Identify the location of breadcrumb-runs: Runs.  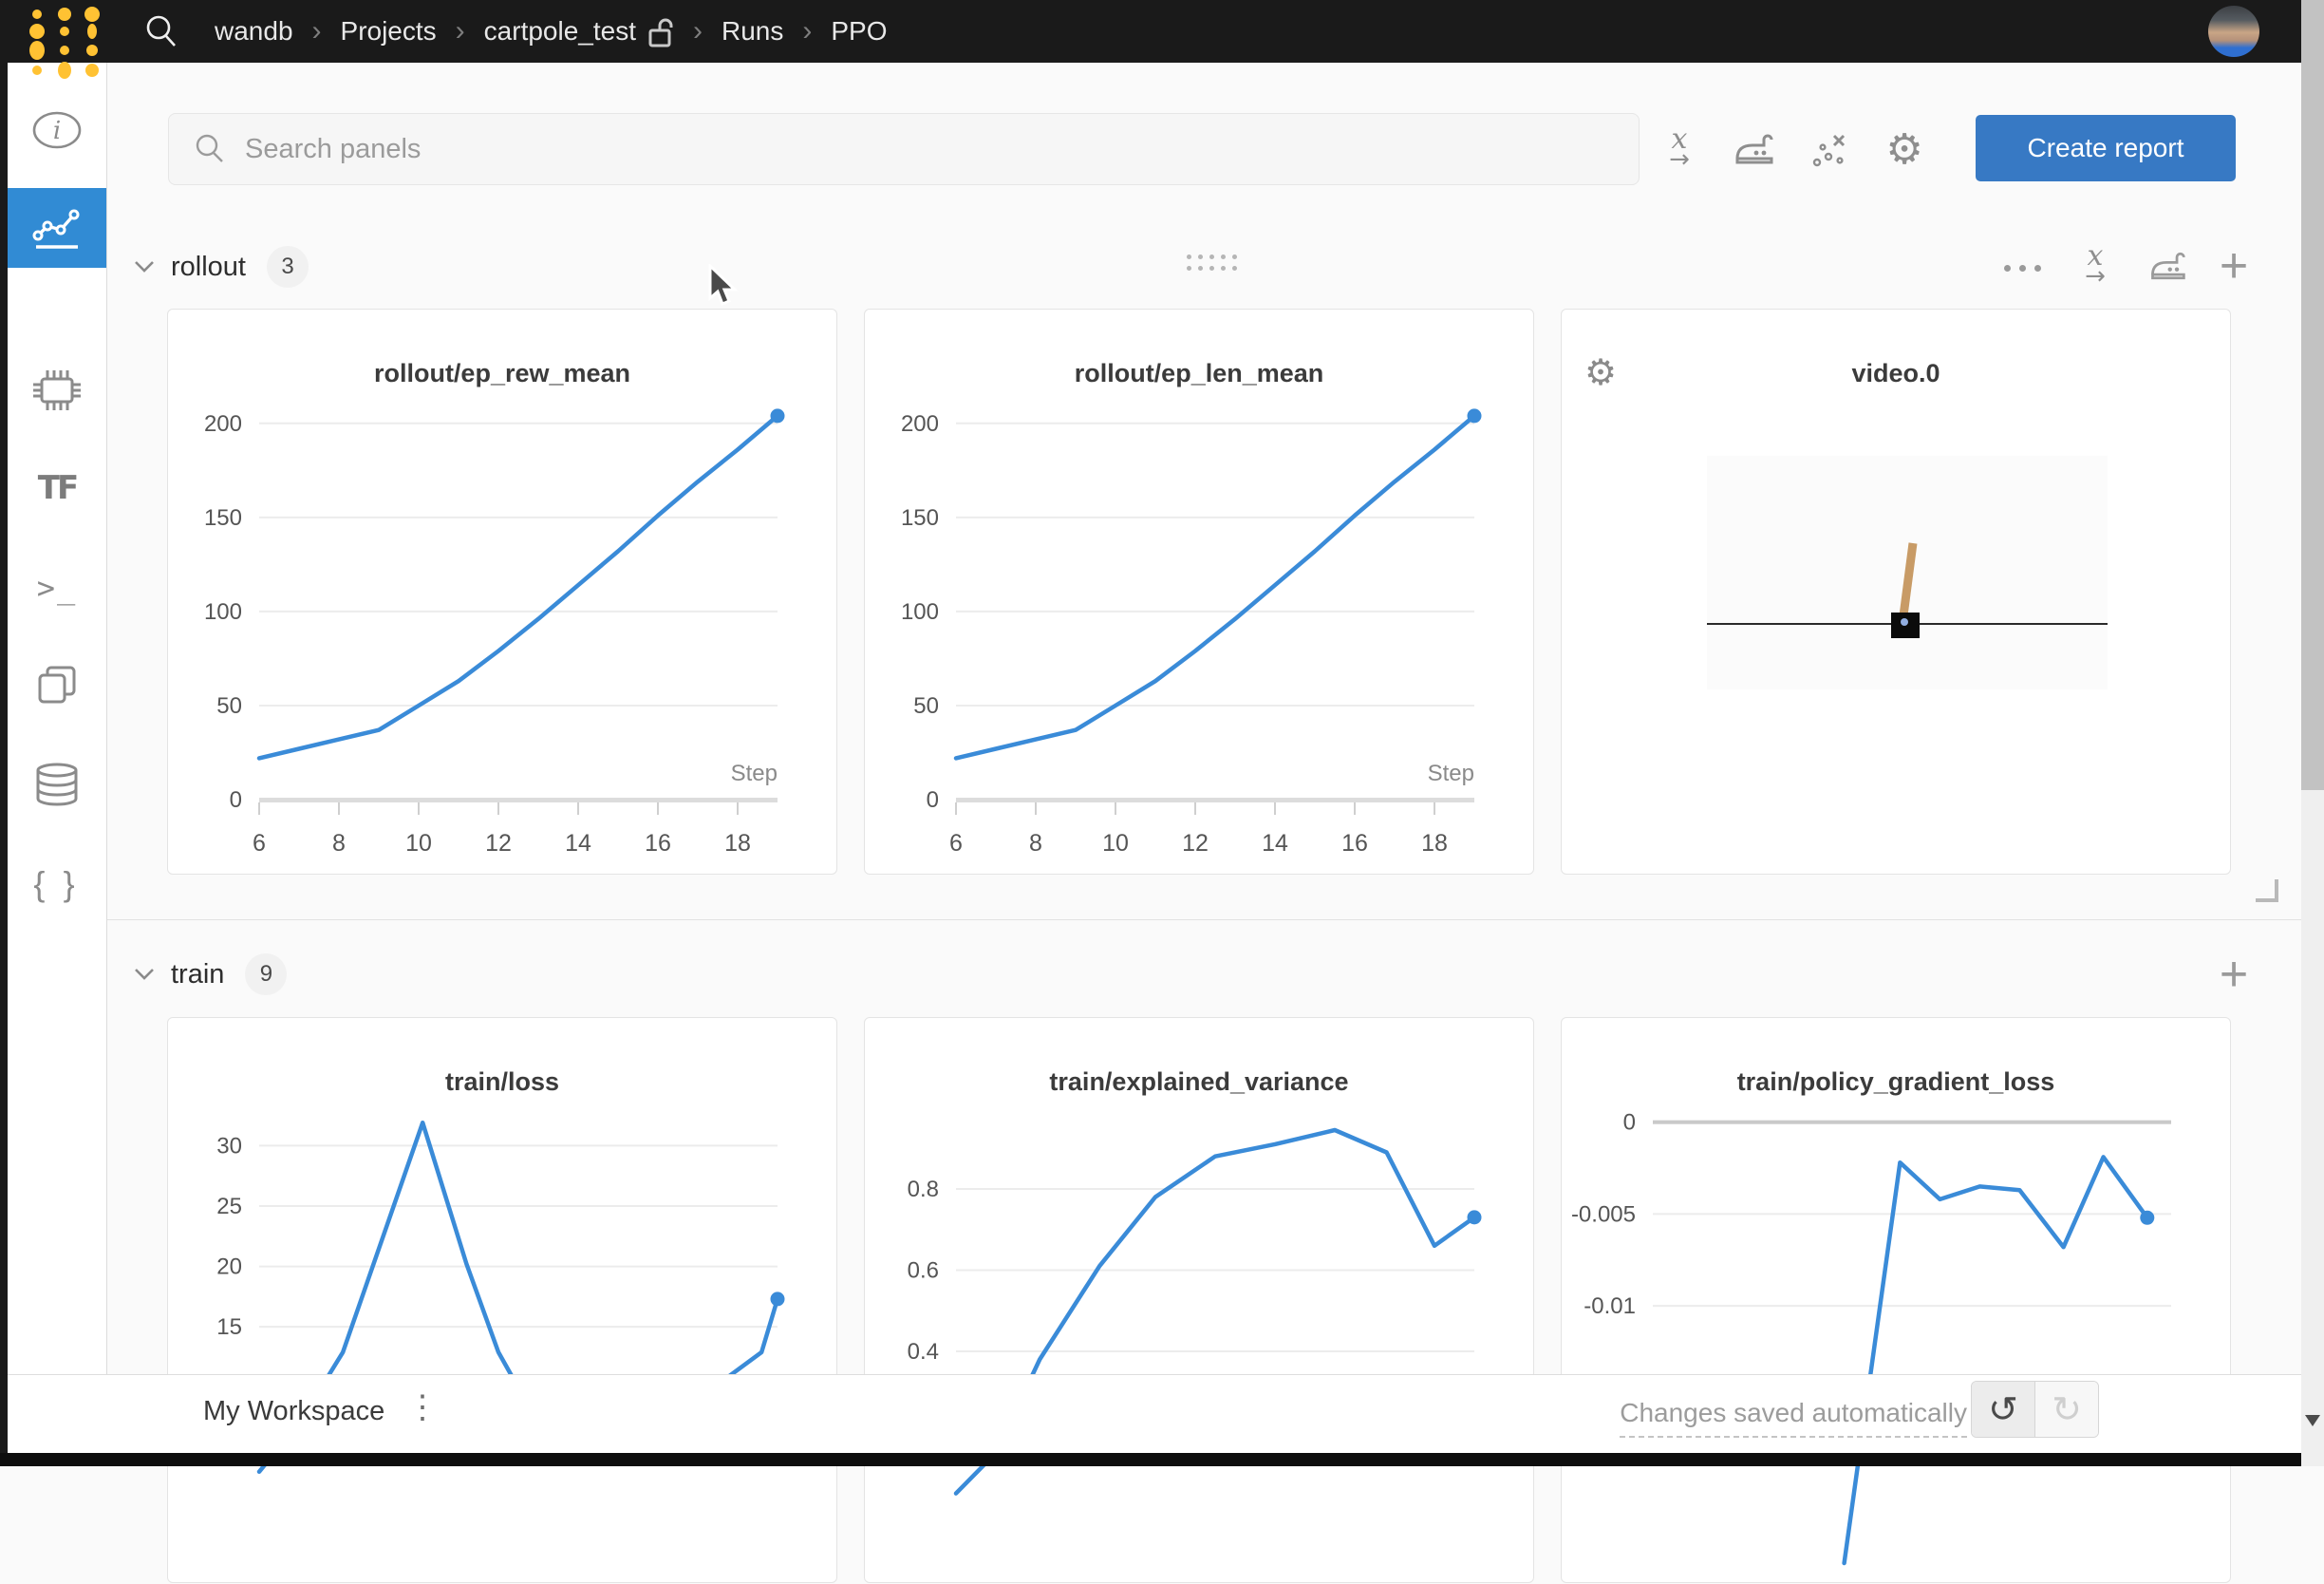
(753, 31).